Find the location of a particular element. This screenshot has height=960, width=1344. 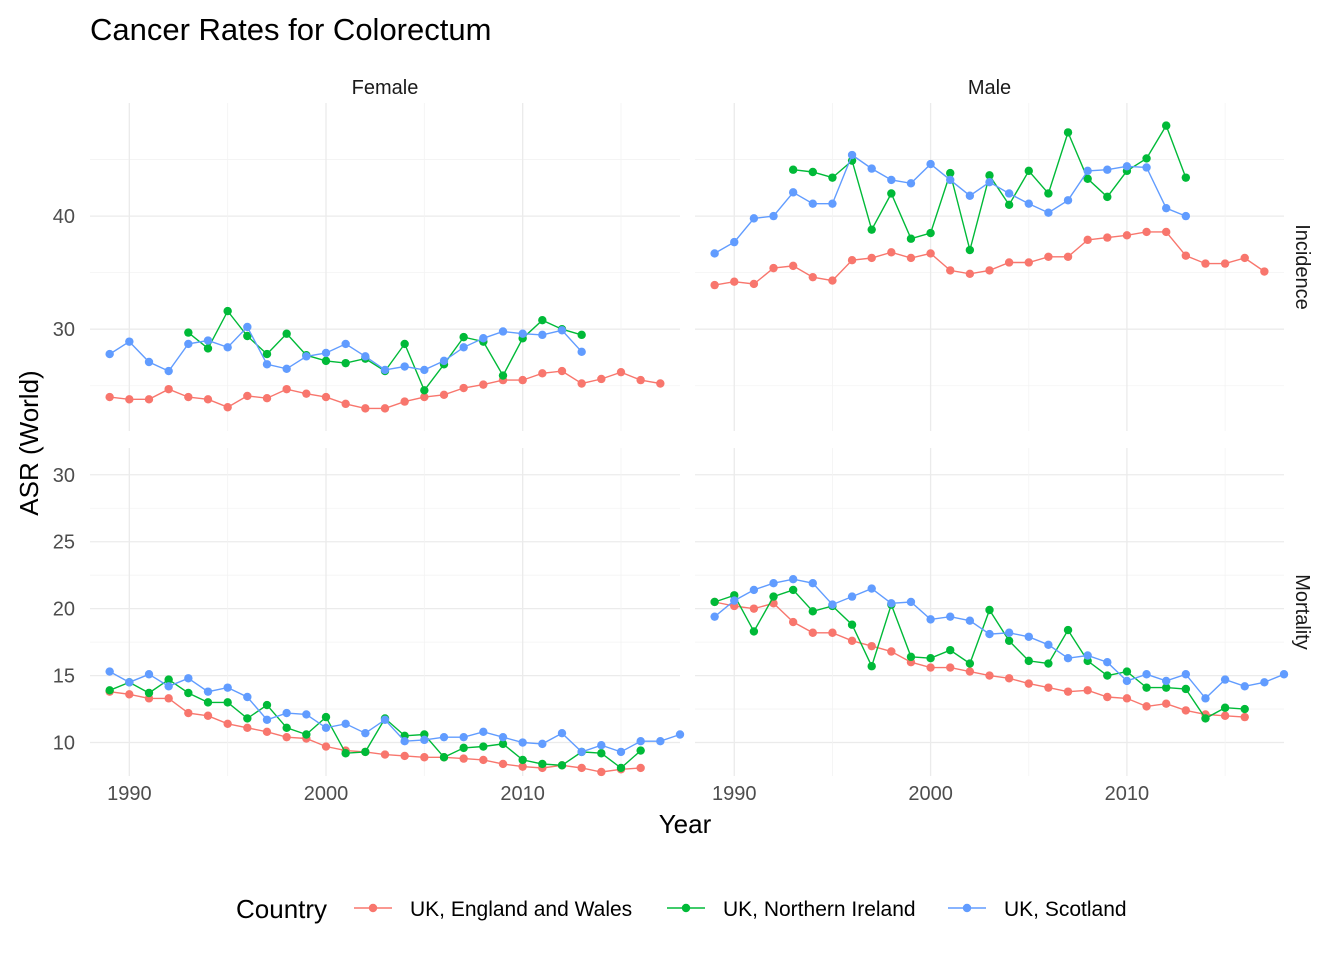

series-line-uk-northern-ireland is located at coordinates (979, 654).